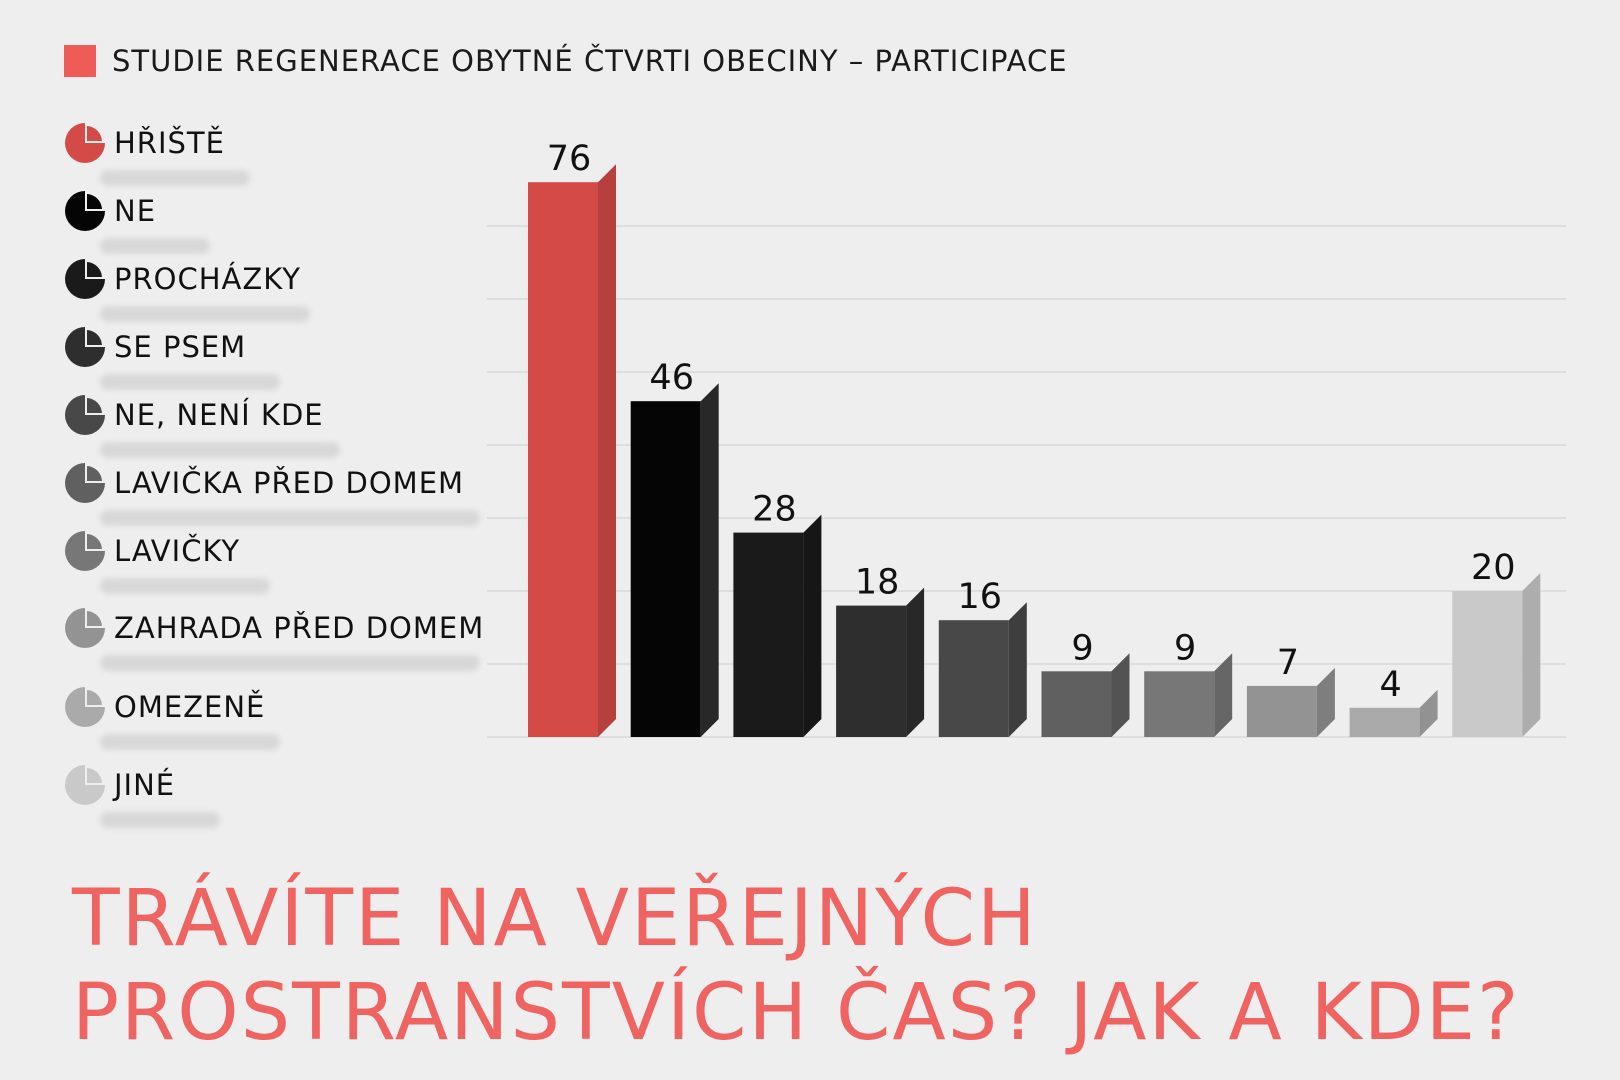  I want to click on legend-item: HŘIŠTĚ, so click(144, 143).